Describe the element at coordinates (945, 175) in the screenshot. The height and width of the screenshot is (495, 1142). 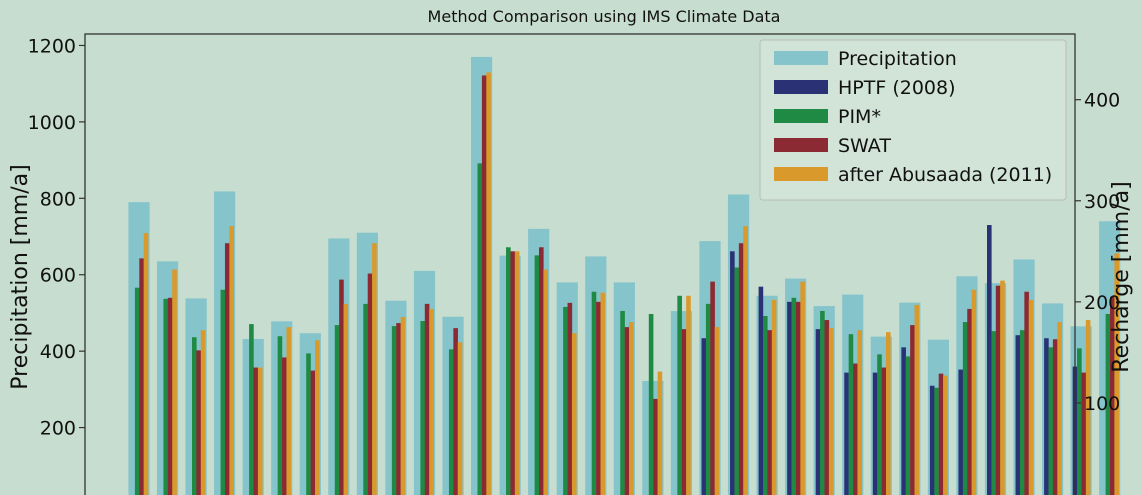
I see `legend-label: after Abusaada (2011)` at that location.